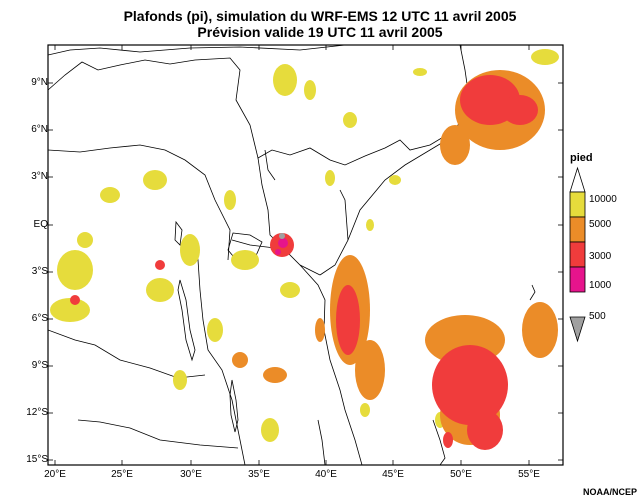 The height and width of the screenshot is (500, 640). Describe the element at coordinates (281, 246) in the screenshot. I see `ceiling-1000-areas` at that location.